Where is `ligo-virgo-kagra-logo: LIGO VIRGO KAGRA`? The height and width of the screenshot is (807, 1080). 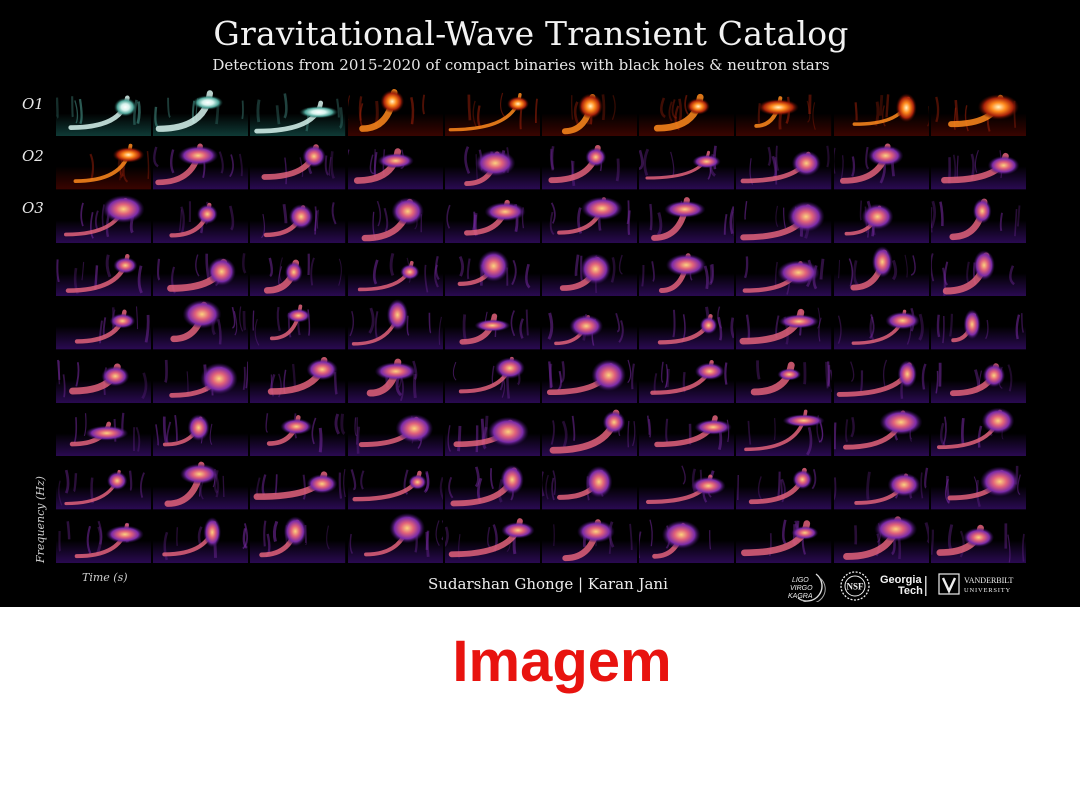 ligo-virgo-kagra-logo: LIGO VIRGO KAGRA is located at coordinates (807, 587).